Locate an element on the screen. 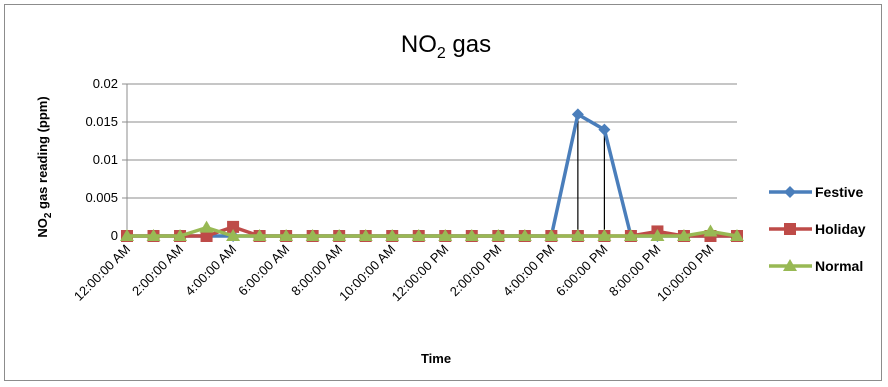 This screenshot has width=888, height=387. y-tick-label: 0 is located at coordinates (114, 235).